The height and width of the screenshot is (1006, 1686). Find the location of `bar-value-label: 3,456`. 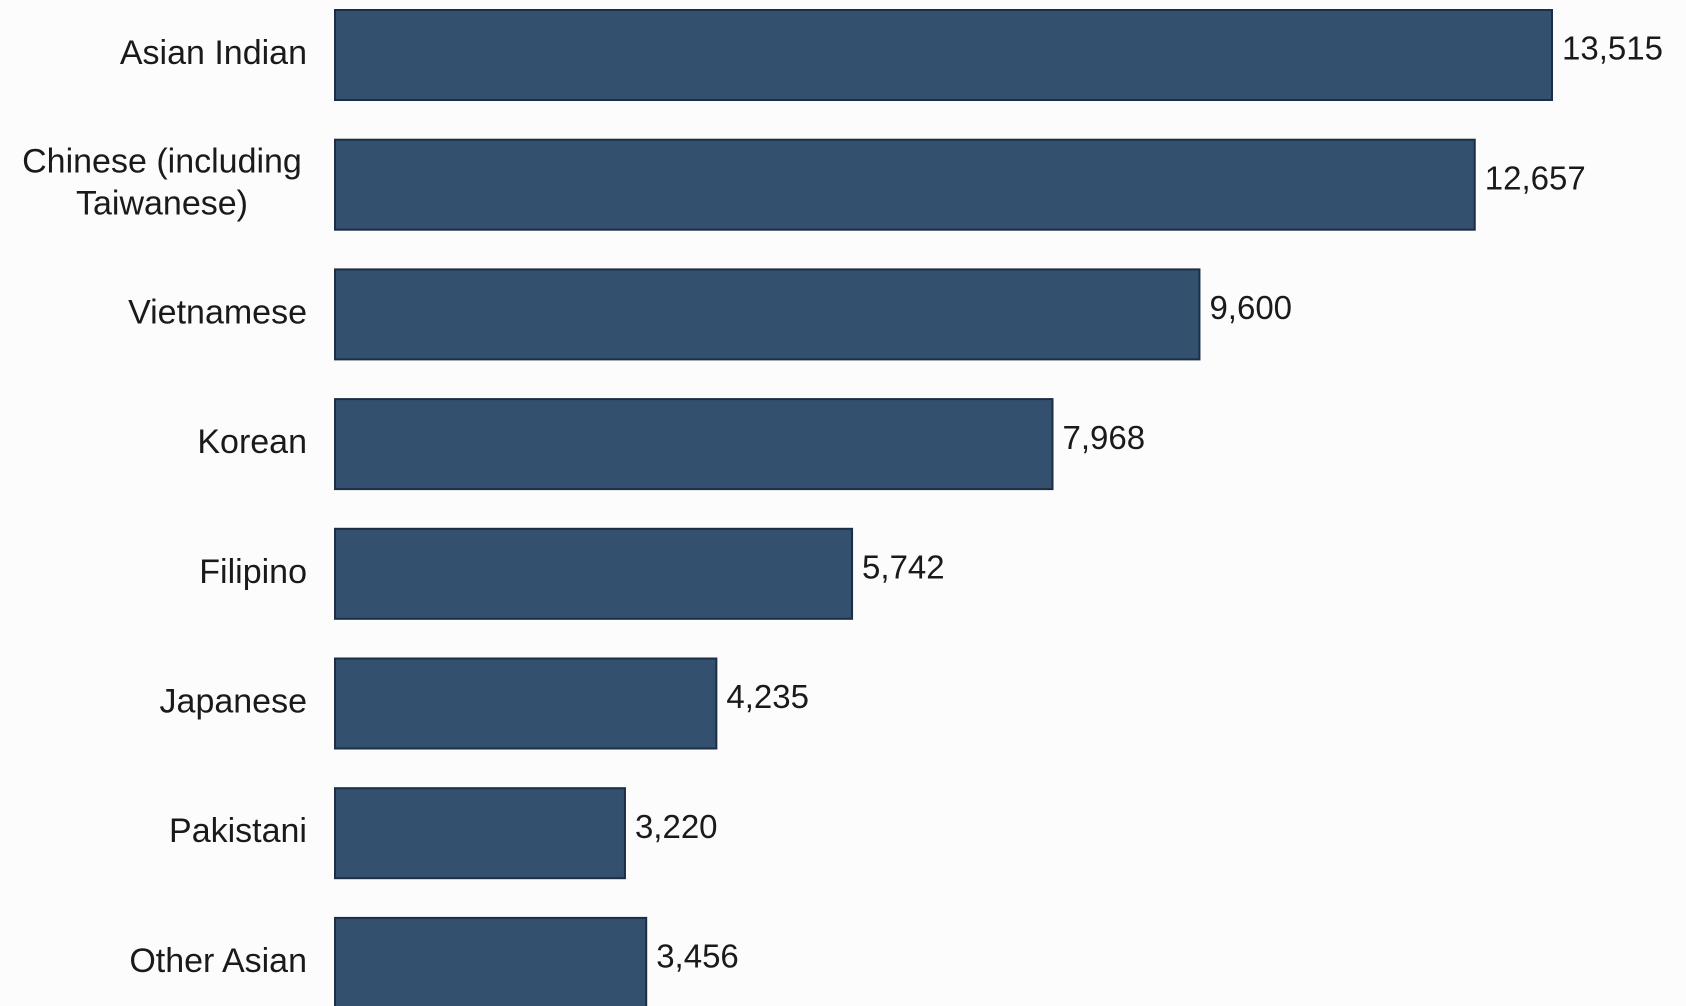

bar-value-label: 3,456 is located at coordinates (697, 956).